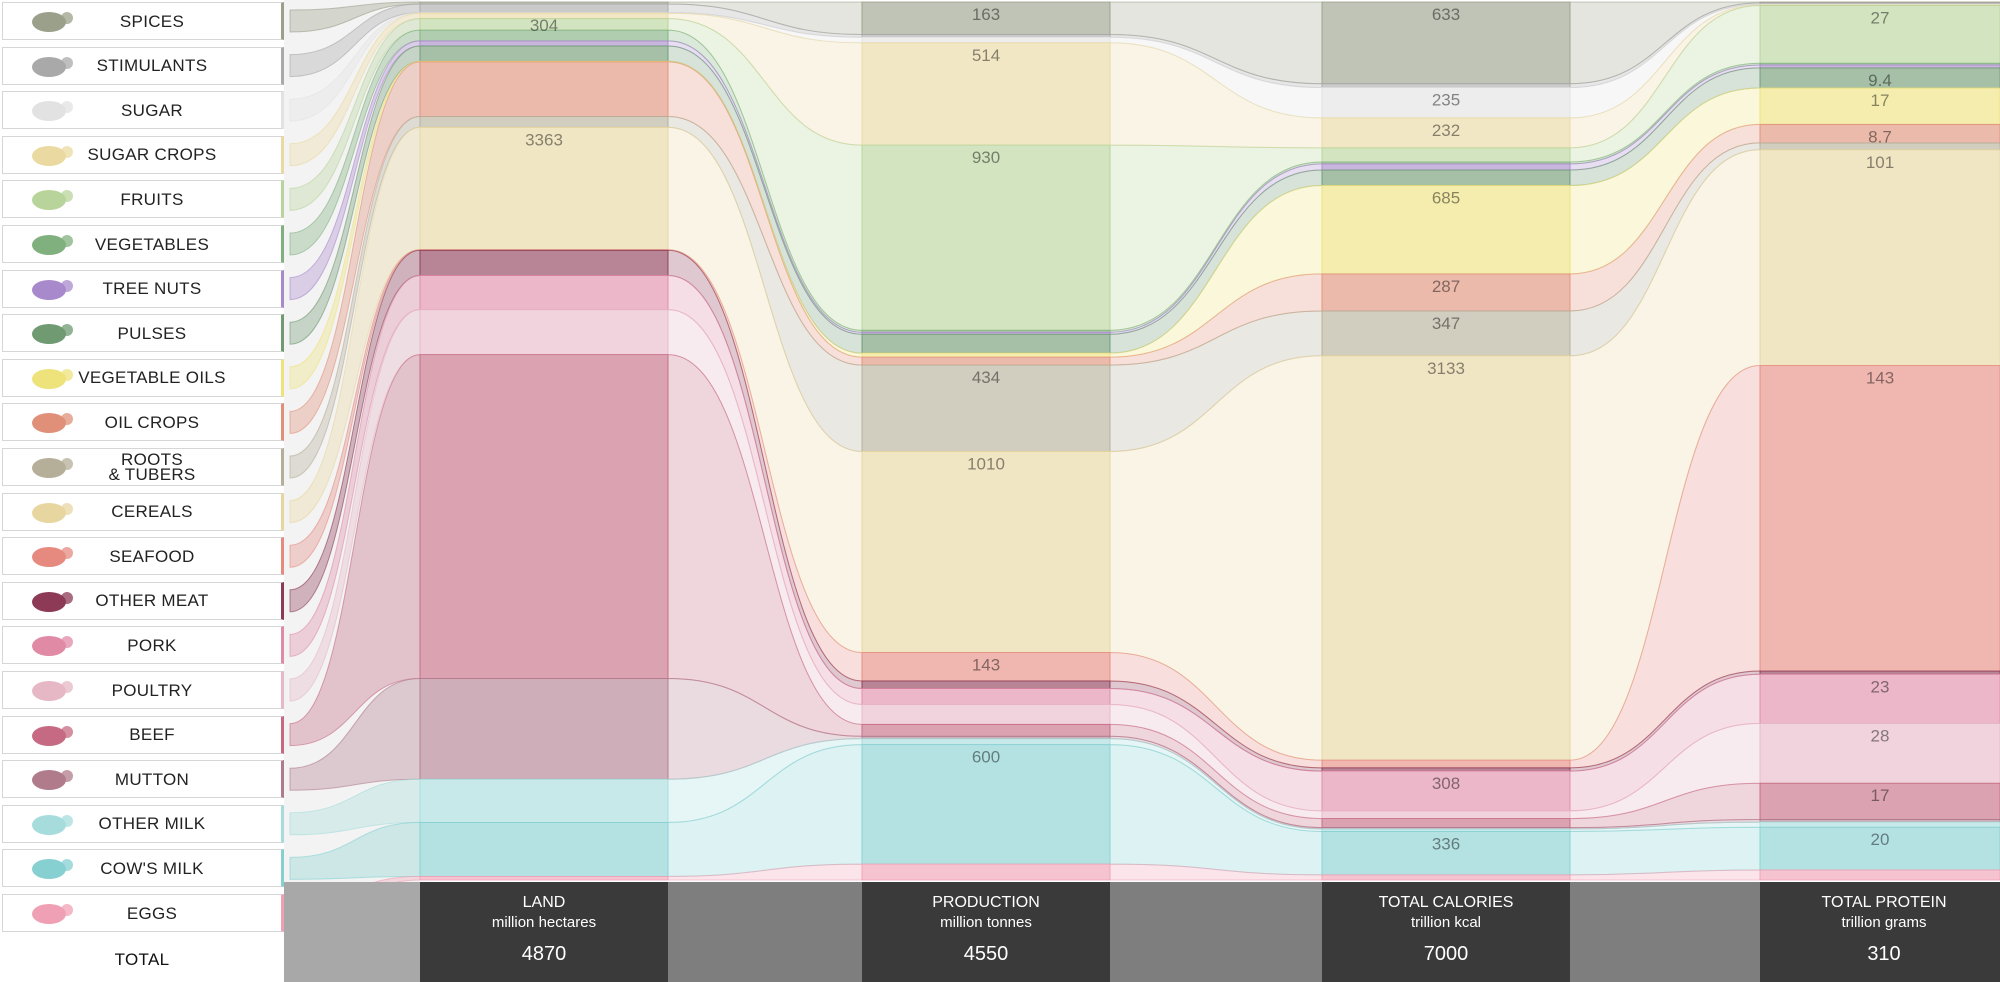  Describe the element at coordinates (986, 664) in the screenshot. I see `value-label-seafood-col1: 143` at that location.